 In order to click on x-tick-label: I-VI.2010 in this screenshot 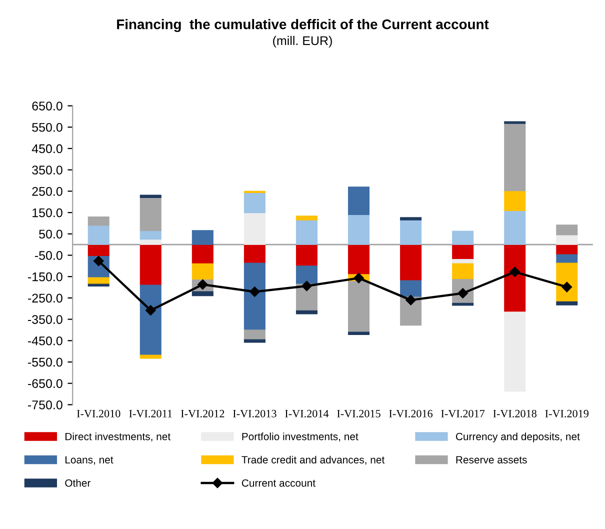, I will do `click(98, 414)`.